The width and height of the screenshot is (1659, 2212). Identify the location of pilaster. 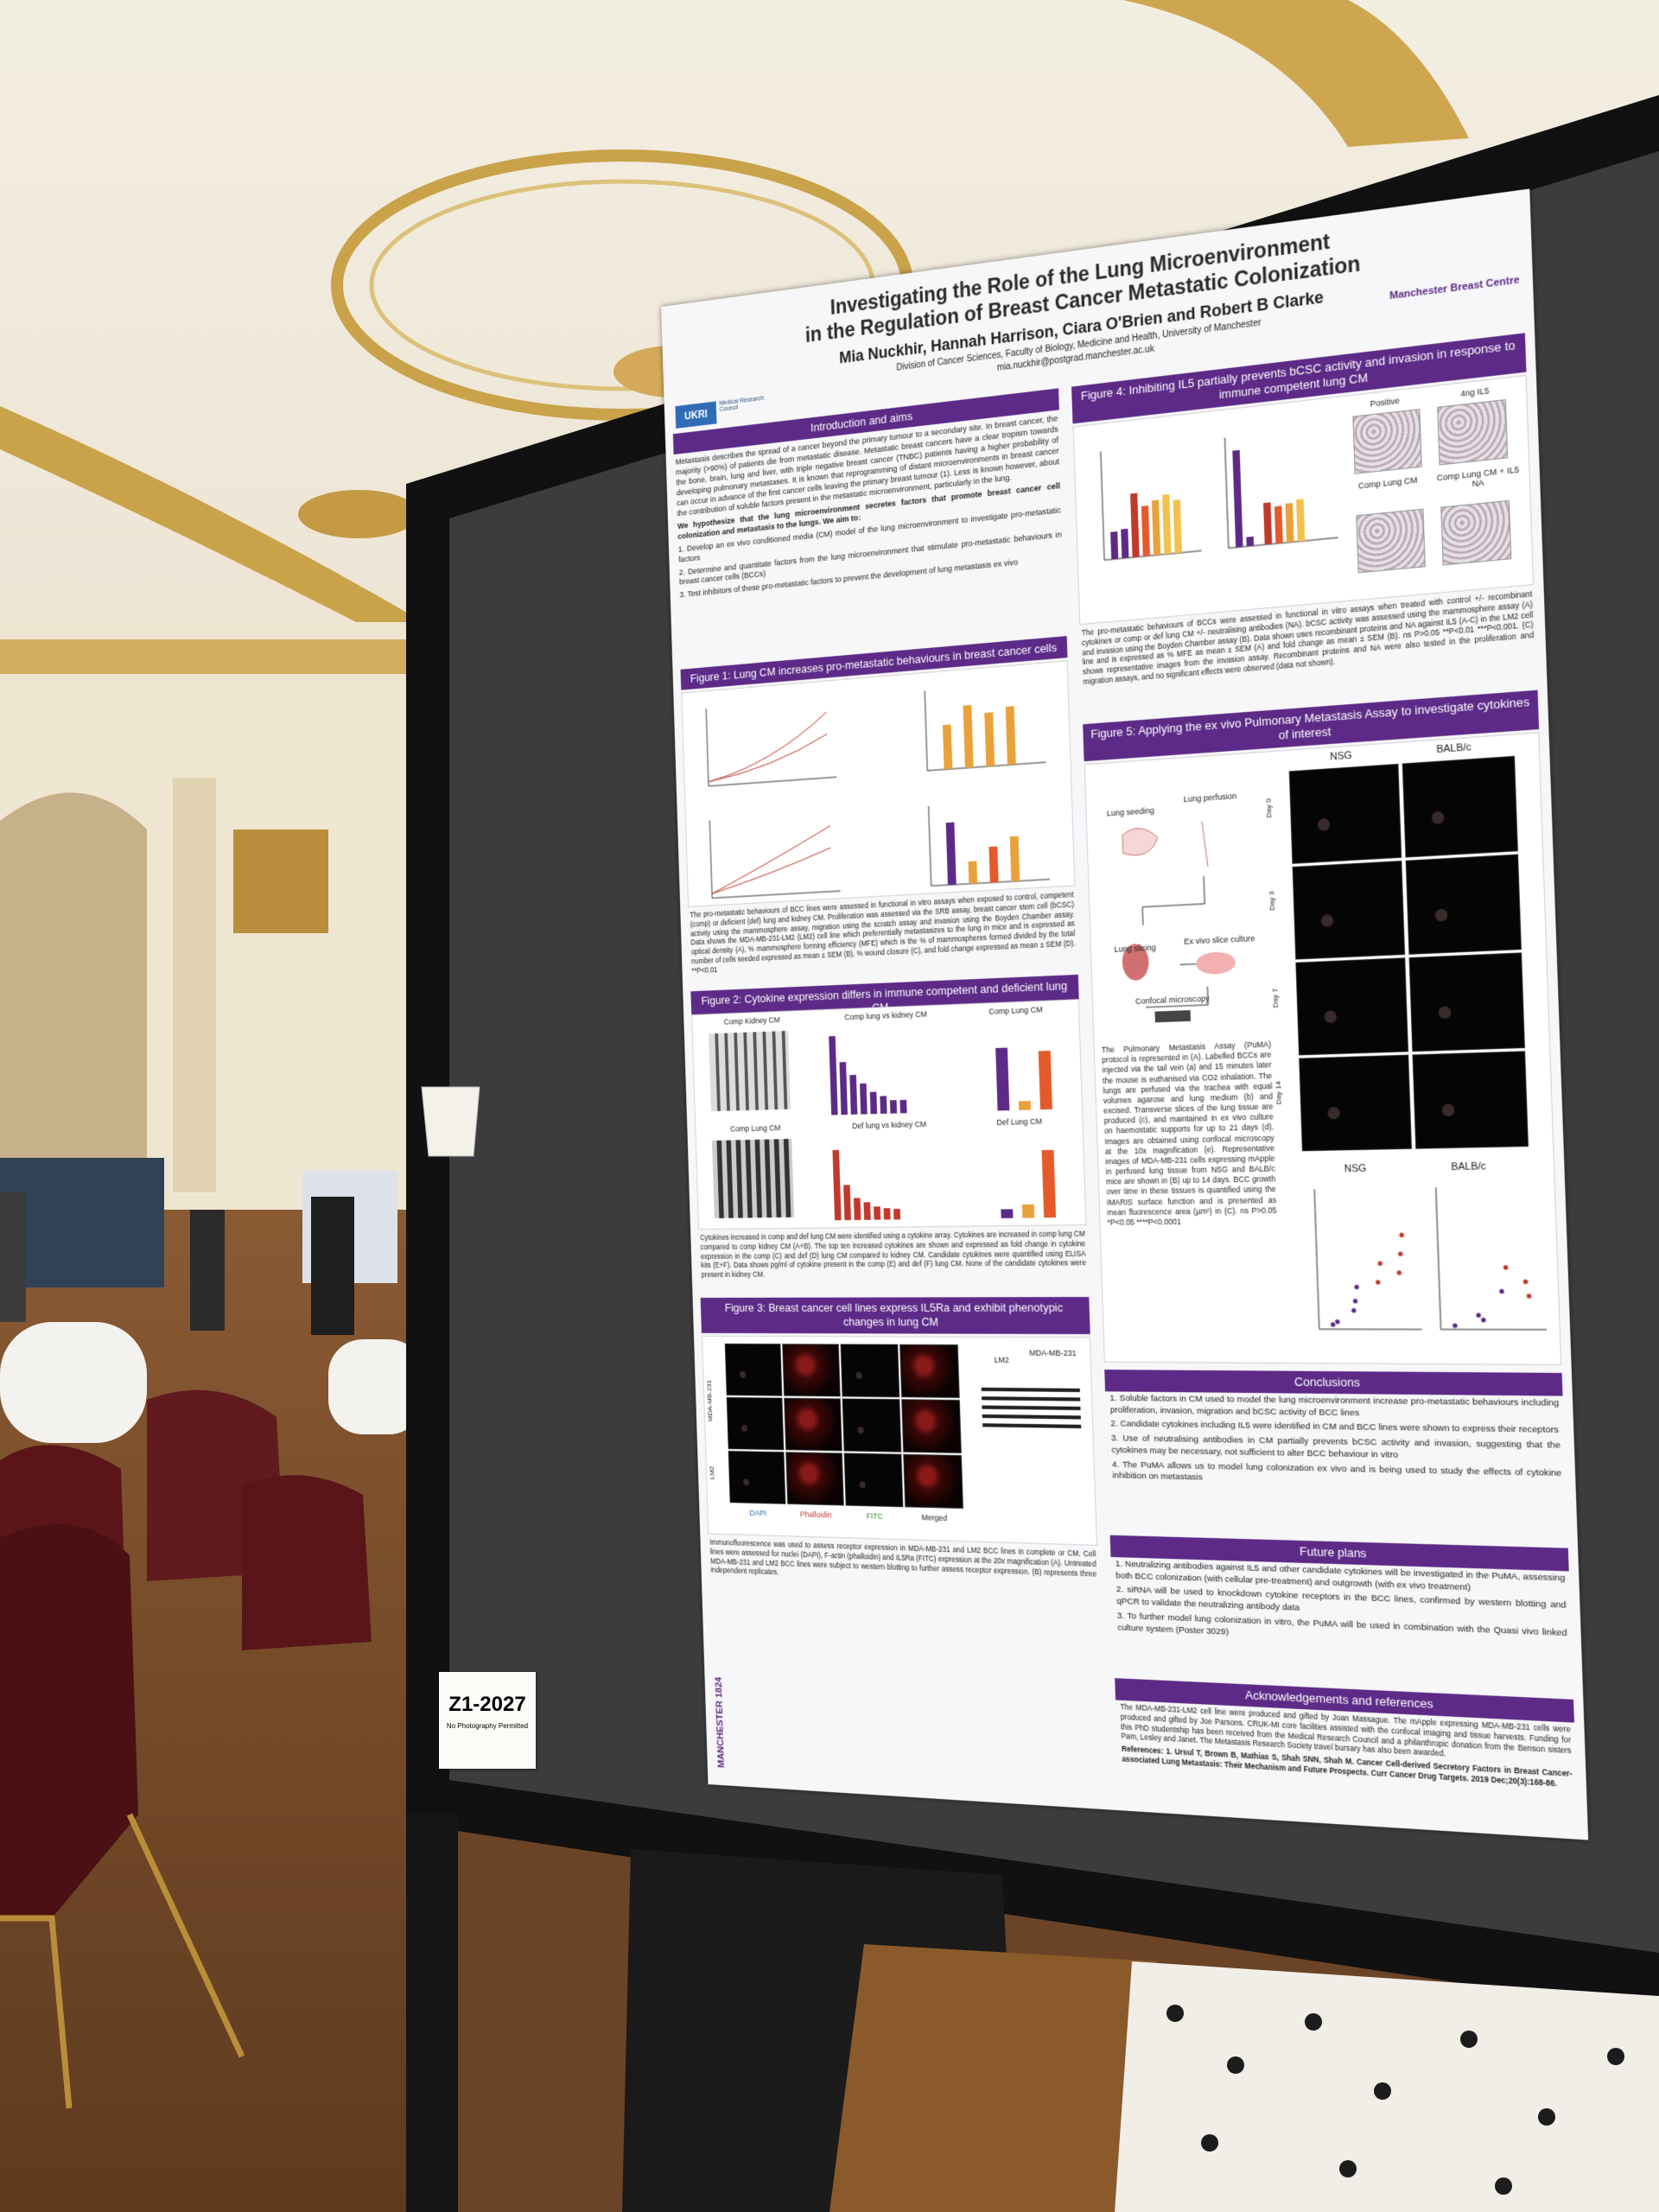
(194, 985).